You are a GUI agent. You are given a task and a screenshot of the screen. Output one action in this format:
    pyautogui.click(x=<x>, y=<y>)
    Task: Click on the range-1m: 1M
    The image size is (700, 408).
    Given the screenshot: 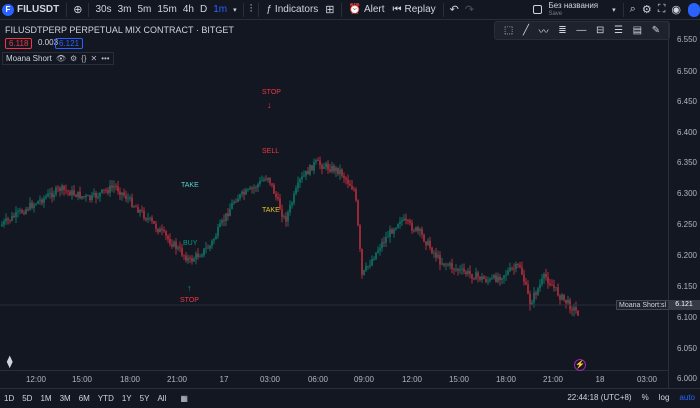 What is the action you would take?
    pyautogui.click(x=46, y=398)
    